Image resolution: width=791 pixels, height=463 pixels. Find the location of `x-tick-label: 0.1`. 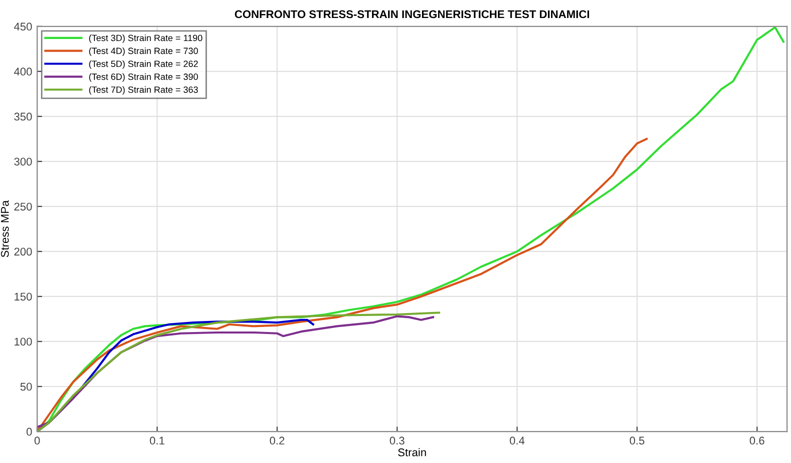

x-tick-label: 0.1 is located at coordinates (157, 440).